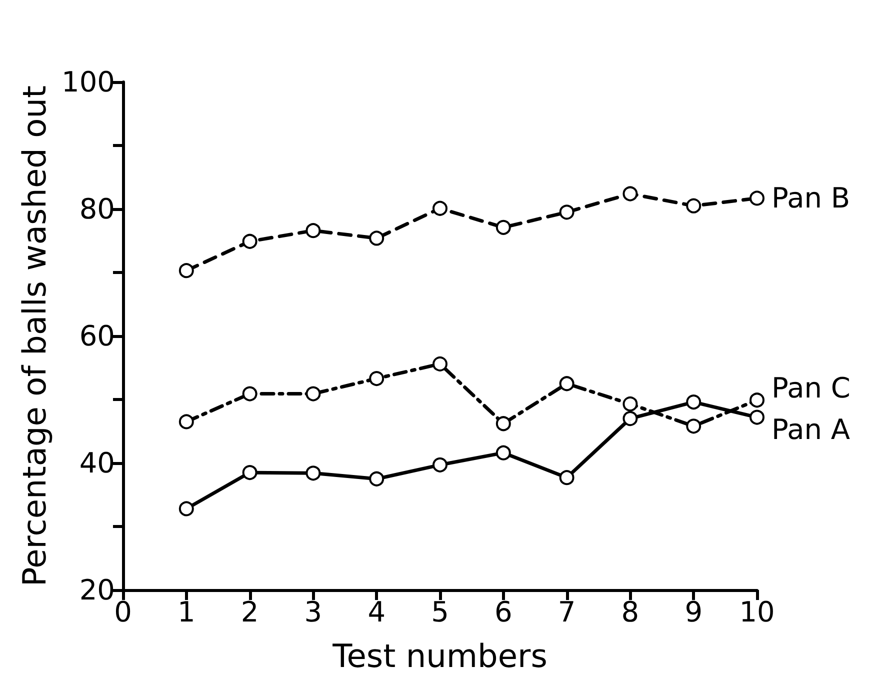  I want to click on x-tick-label: 4, so click(377, 612).